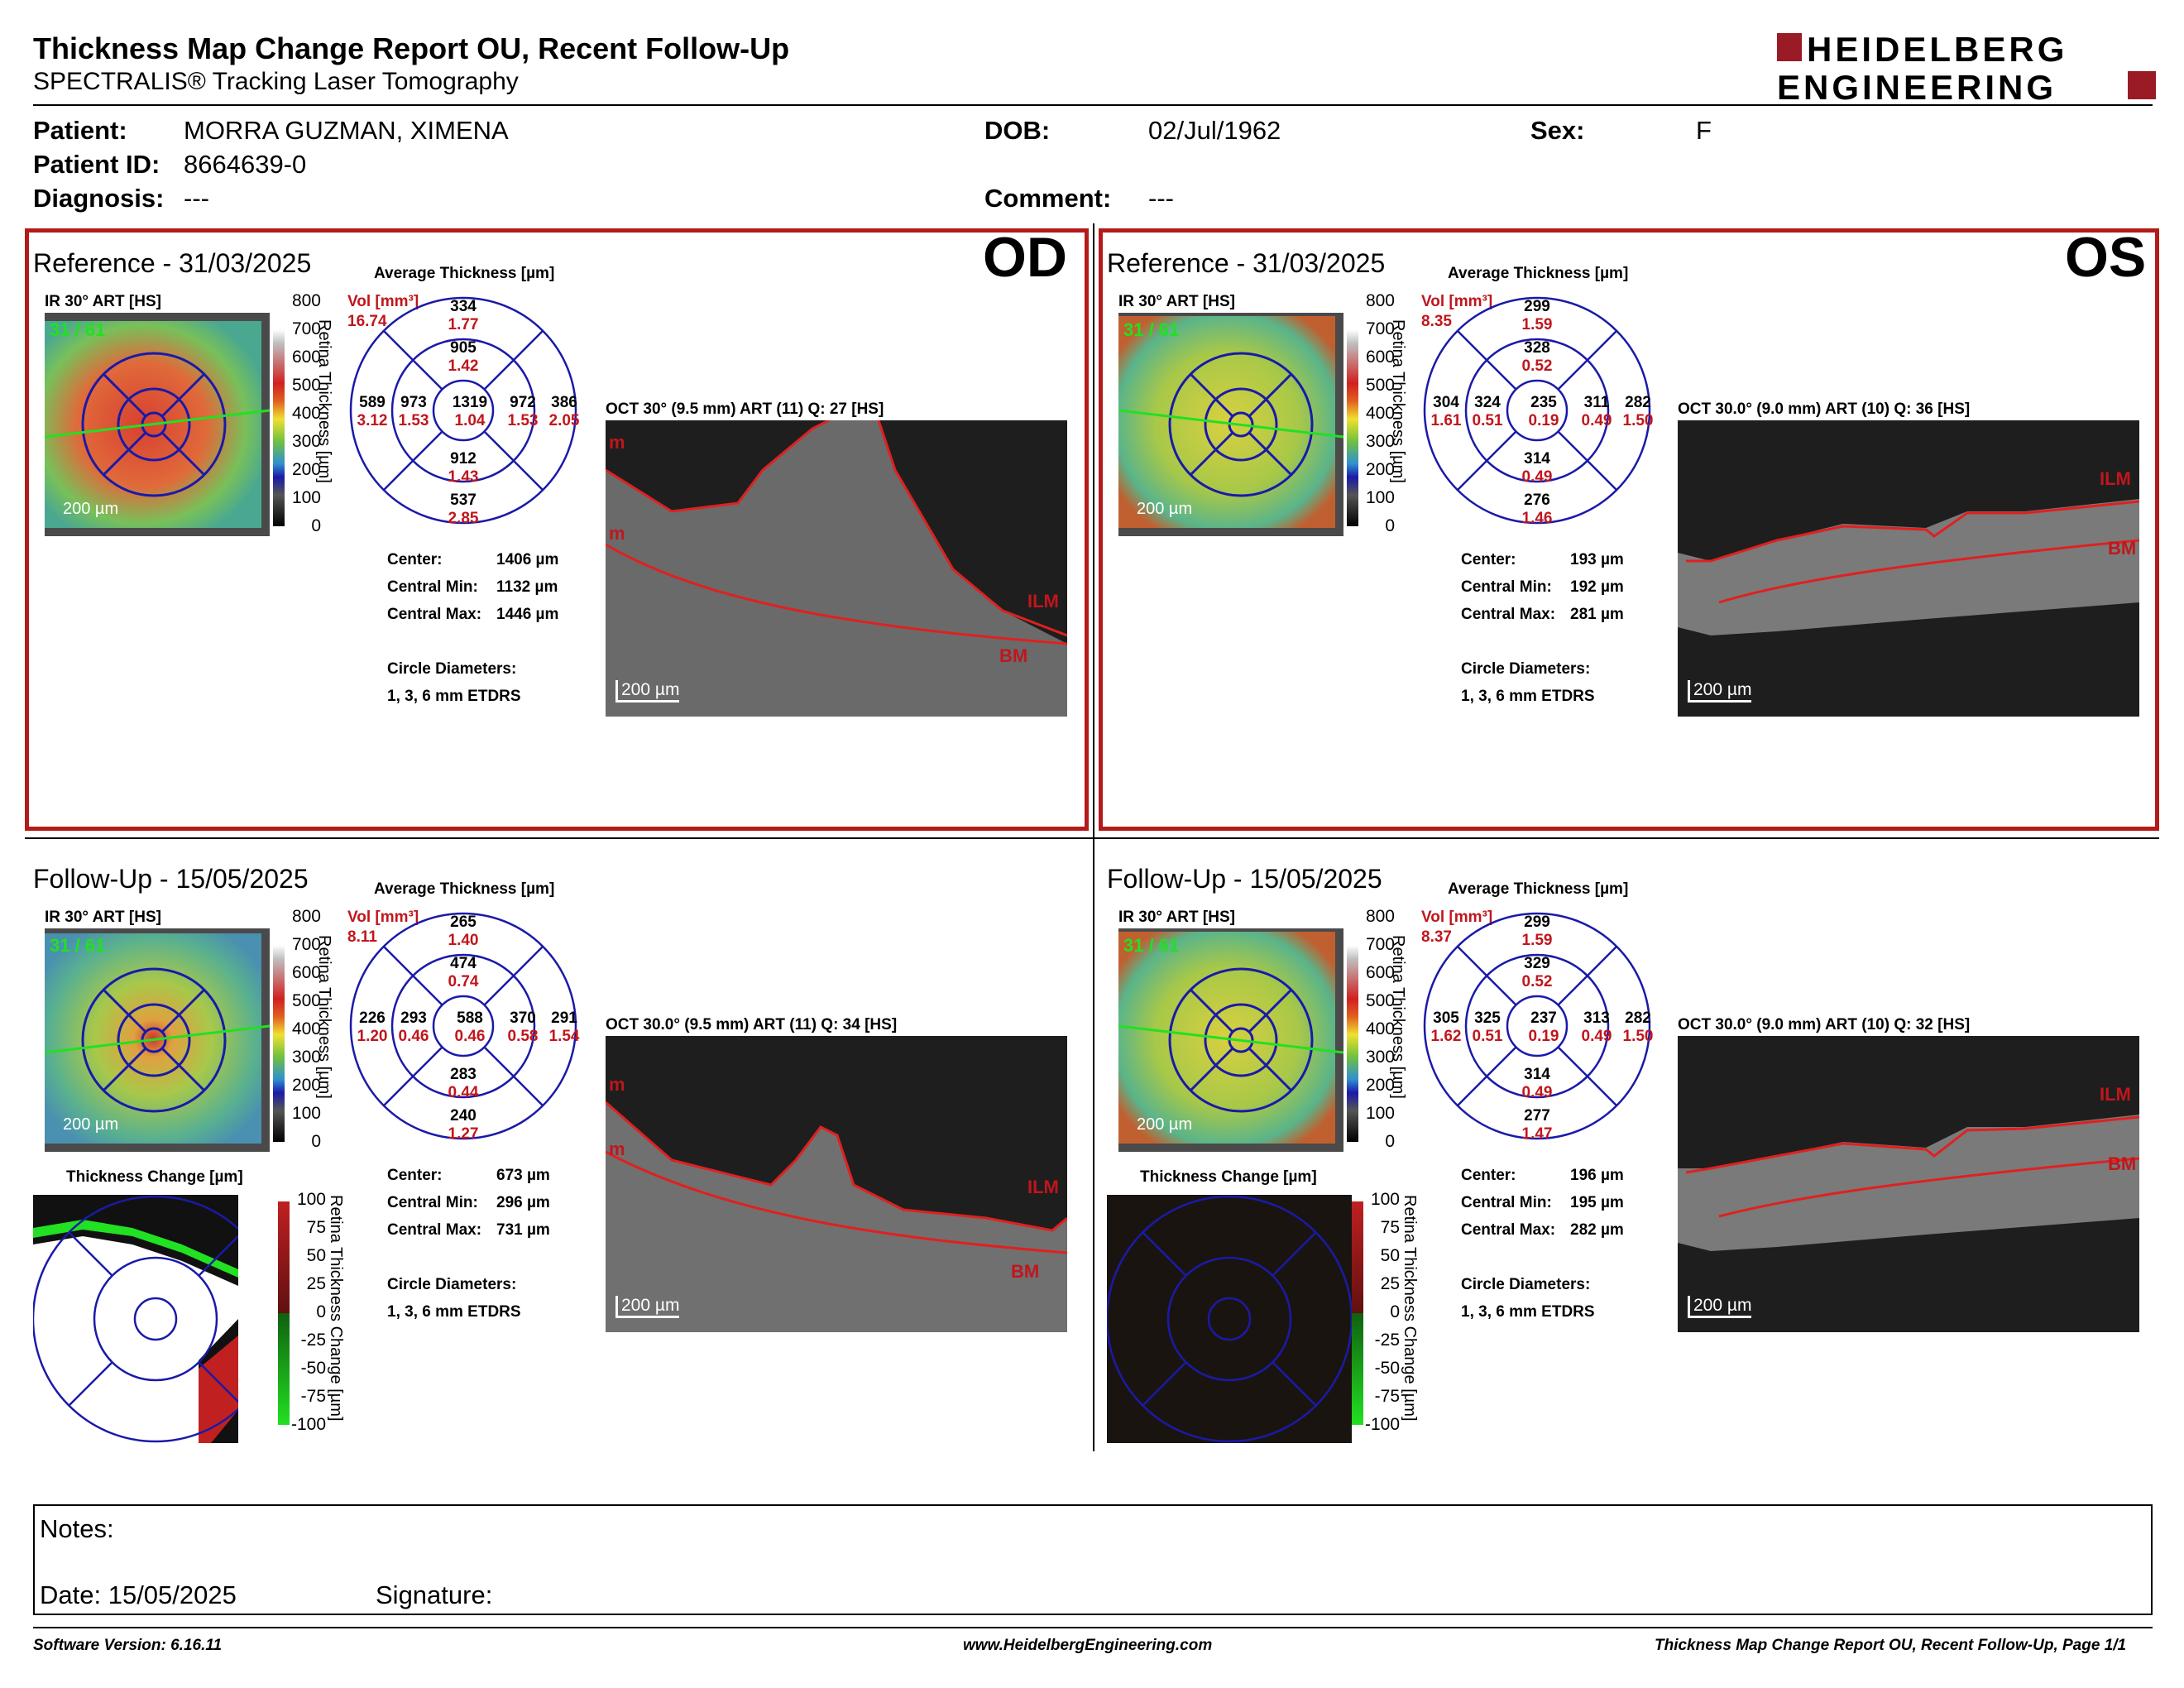  I want to click on od-ref-center-label: Center:, so click(415, 559).